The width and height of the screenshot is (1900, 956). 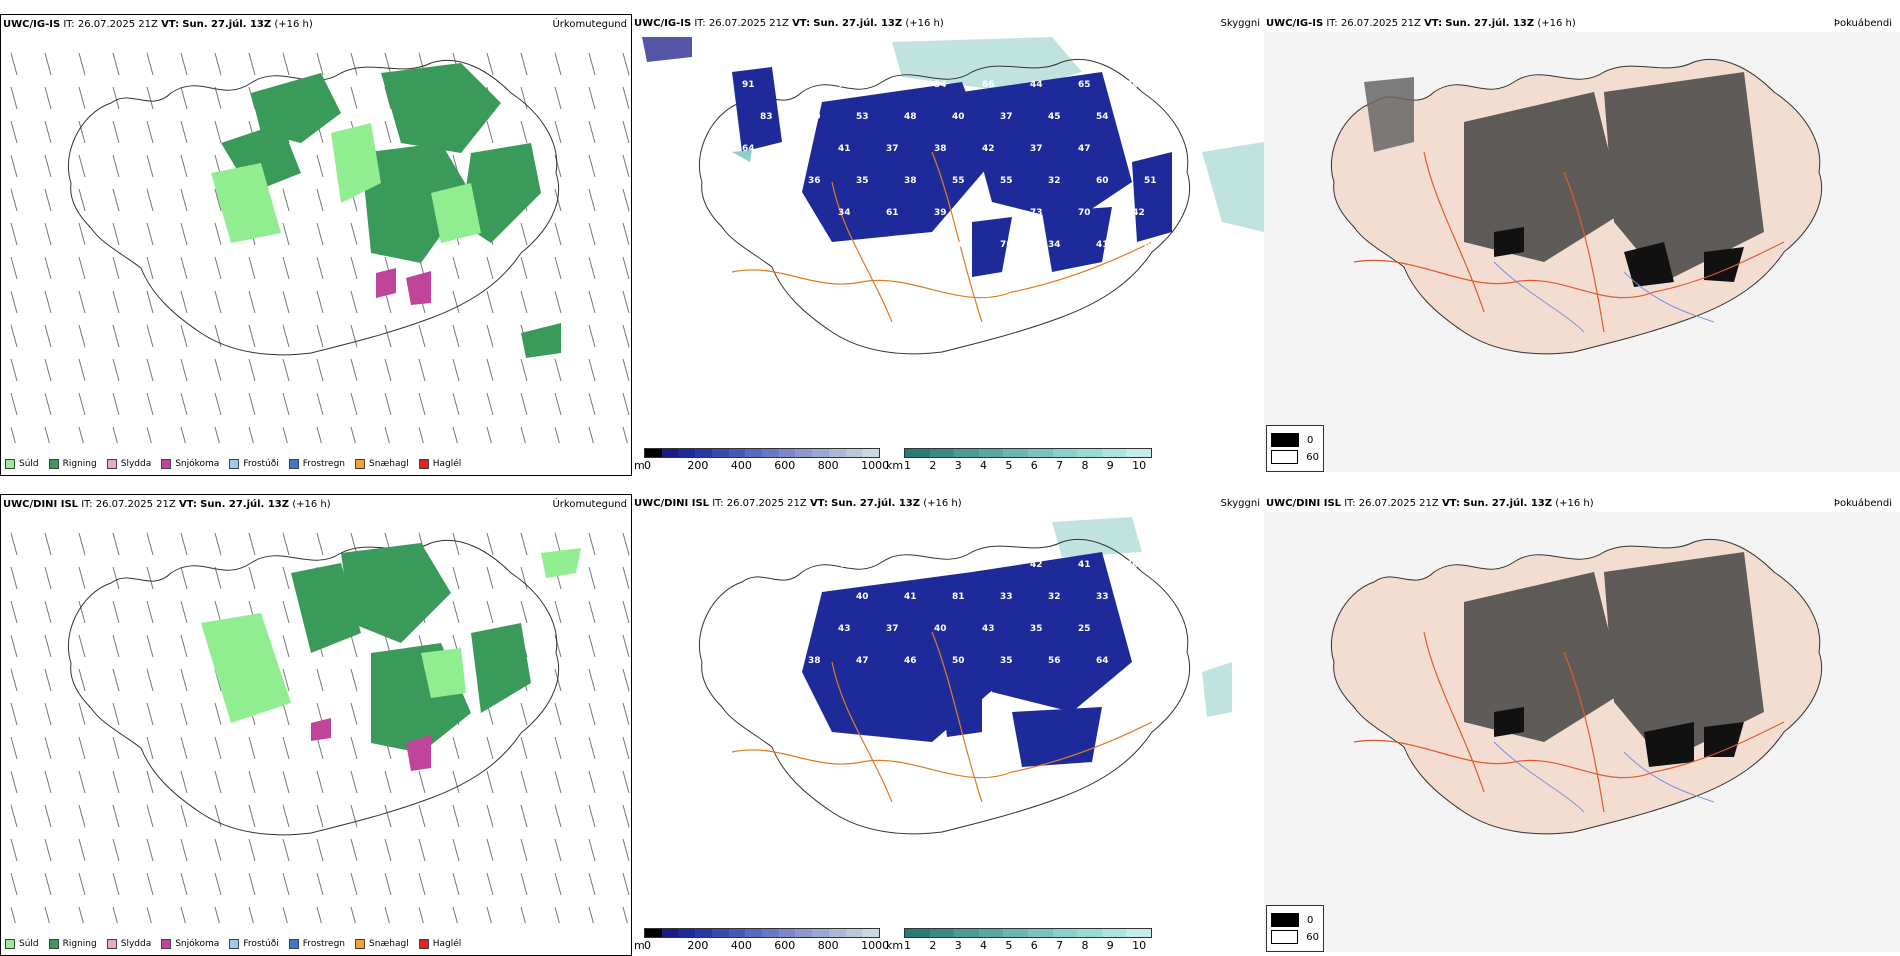 I want to click on cloud-base-label: 45, so click(x=1054, y=117).